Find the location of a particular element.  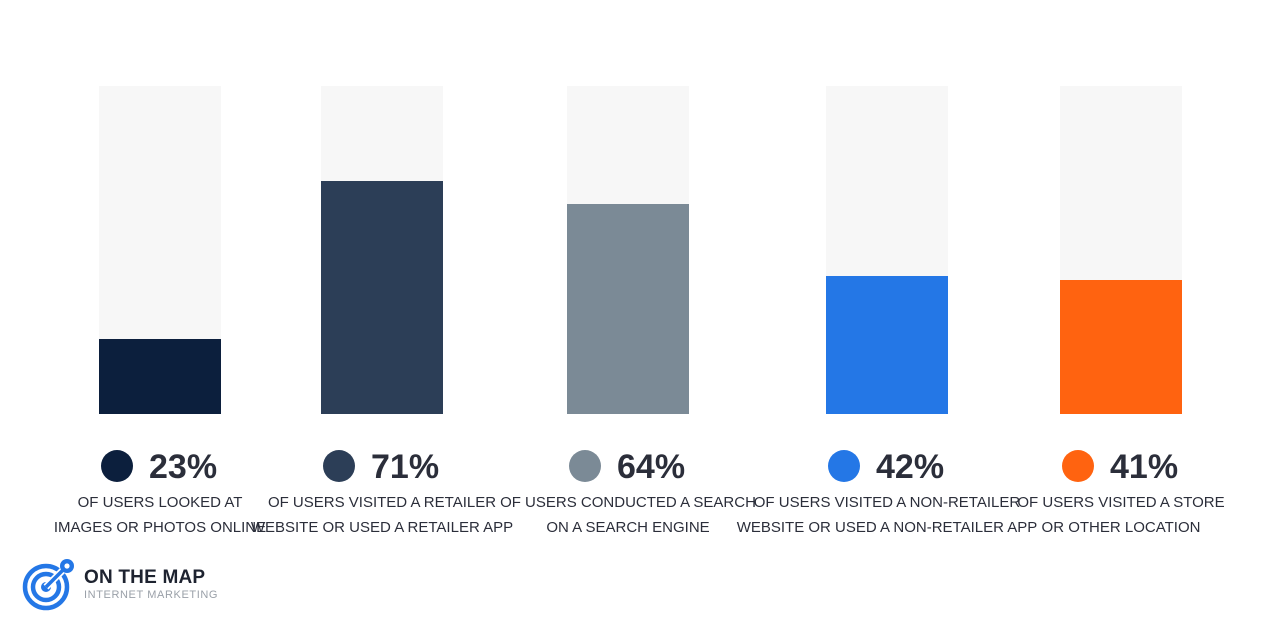

category-label: OF USERS CONDUCTED A SEARCH is located at coordinates (628, 502).